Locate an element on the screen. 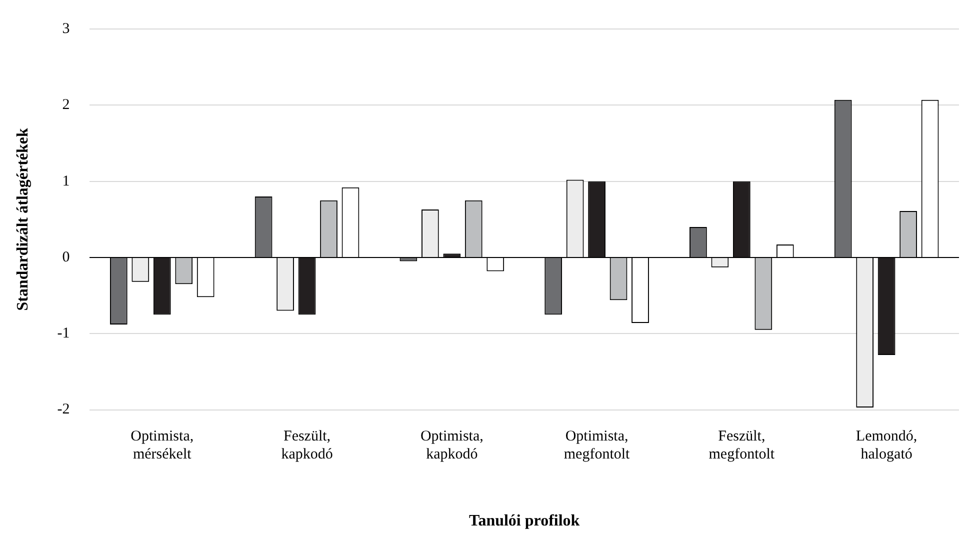 This screenshot has height=545, width=979. y-axis-title: Standardizált átlagértékek is located at coordinates (23, 219).